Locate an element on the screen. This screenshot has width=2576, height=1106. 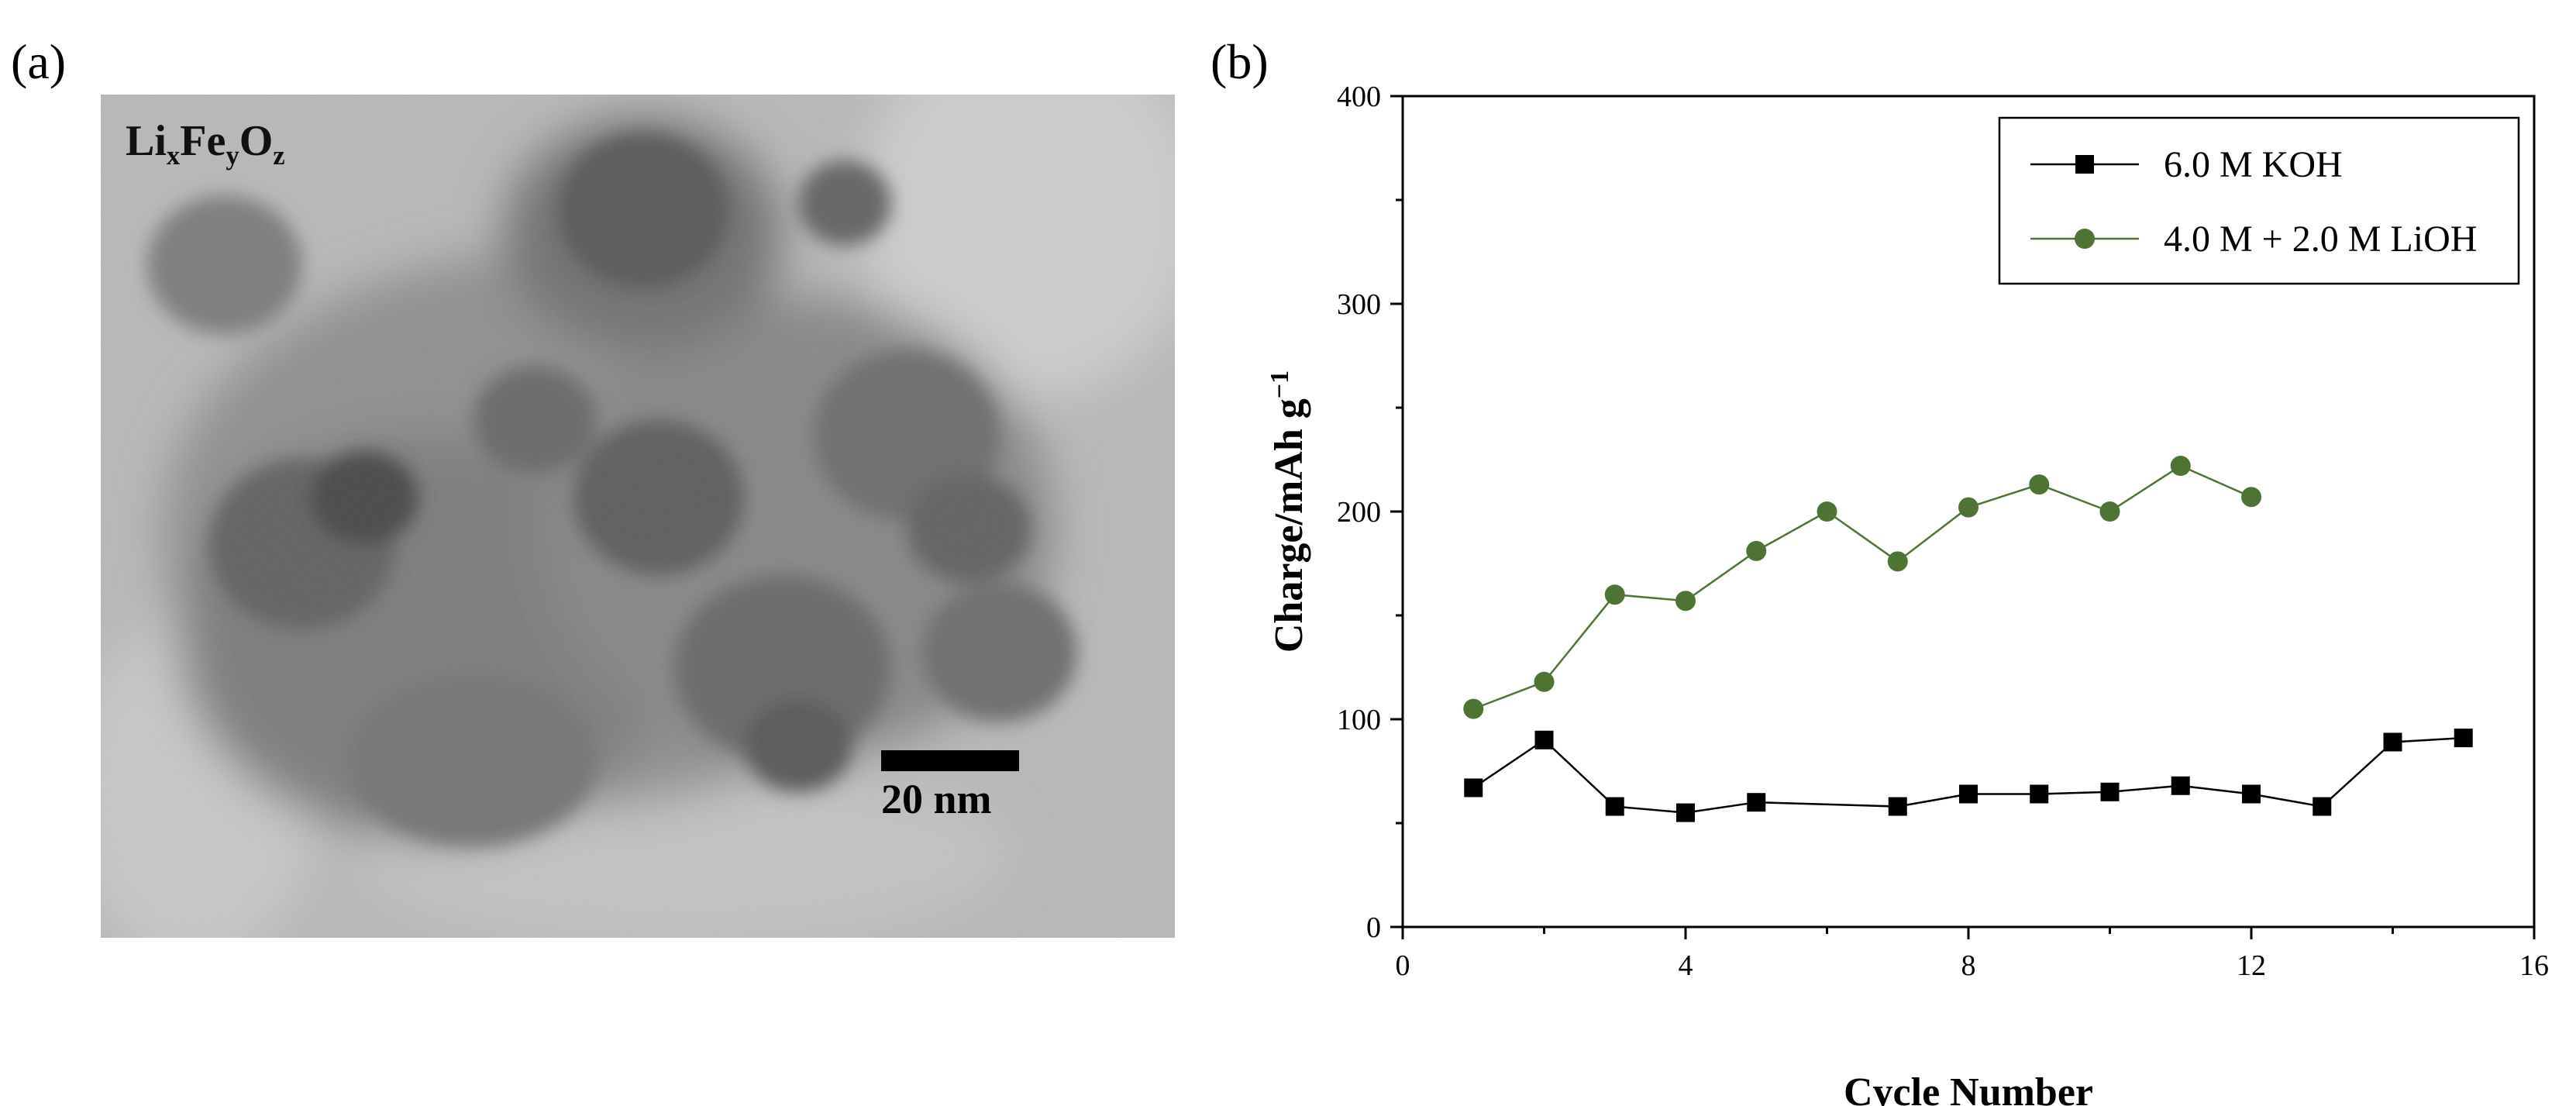
legend-label: 6.0 M KOH is located at coordinates (2253, 164).